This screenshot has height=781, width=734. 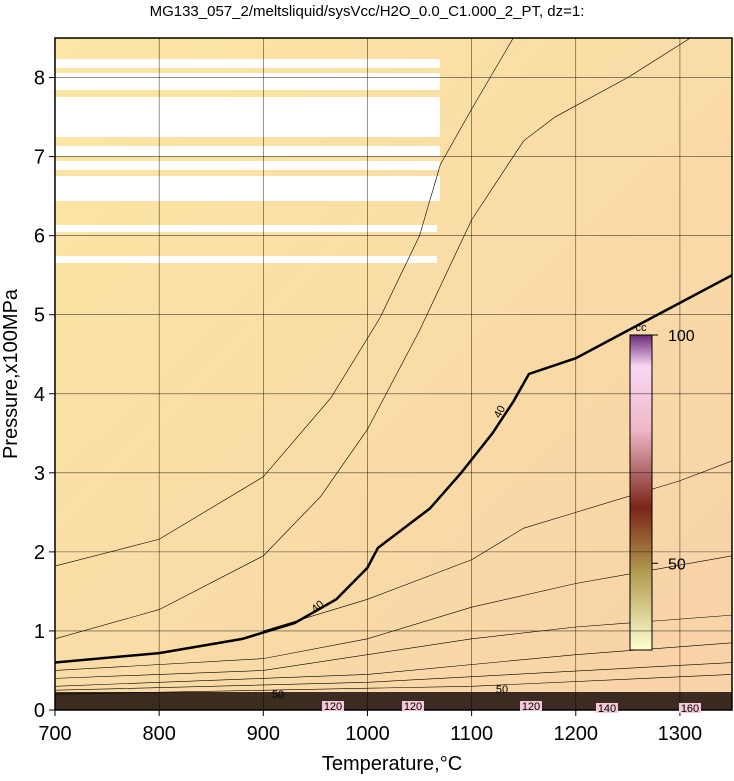 I want to click on colorbar-tick-label: 100, so click(x=681, y=336).